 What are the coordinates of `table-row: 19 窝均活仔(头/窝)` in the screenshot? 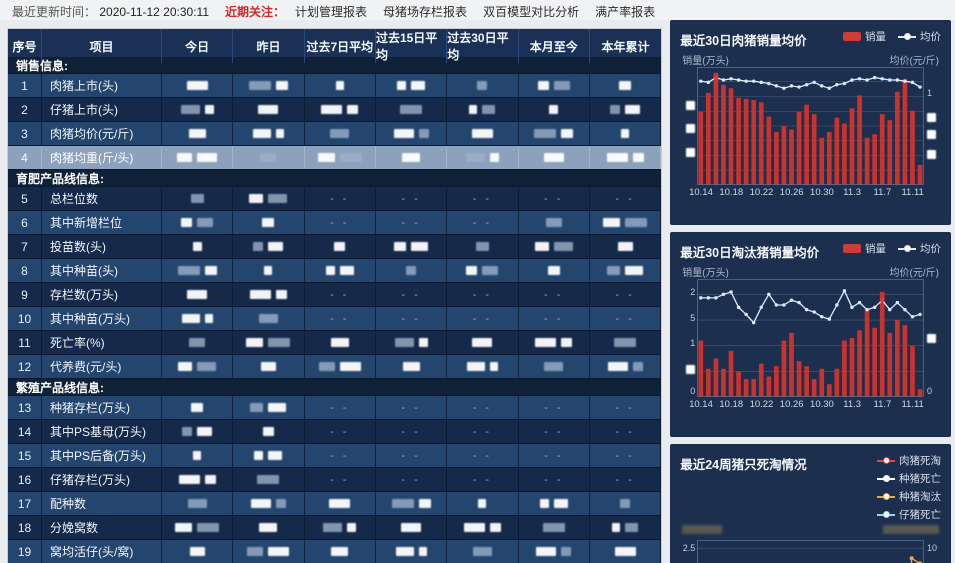 It's located at (335, 551).